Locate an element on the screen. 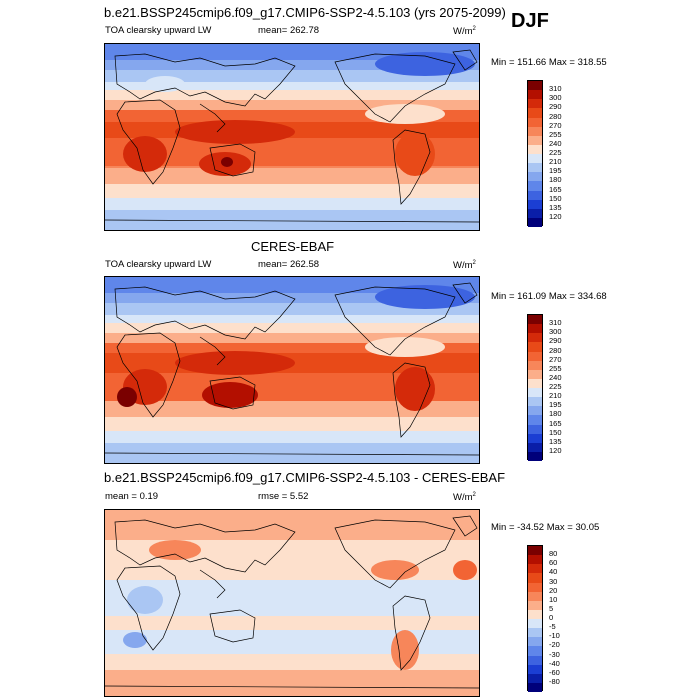 The width and height of the screenshot is (700, 700). panel1-colorbar-swatches is located at coordinates (535, 153).